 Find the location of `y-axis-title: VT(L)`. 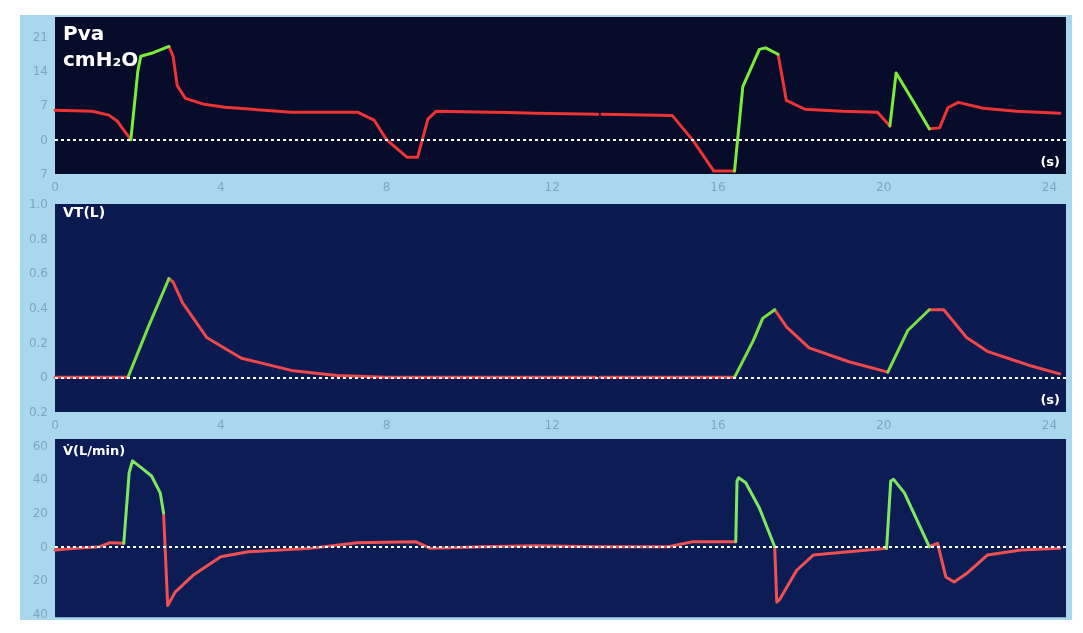

y-axis-title: VT(L) is located at coordinates (84, 212).